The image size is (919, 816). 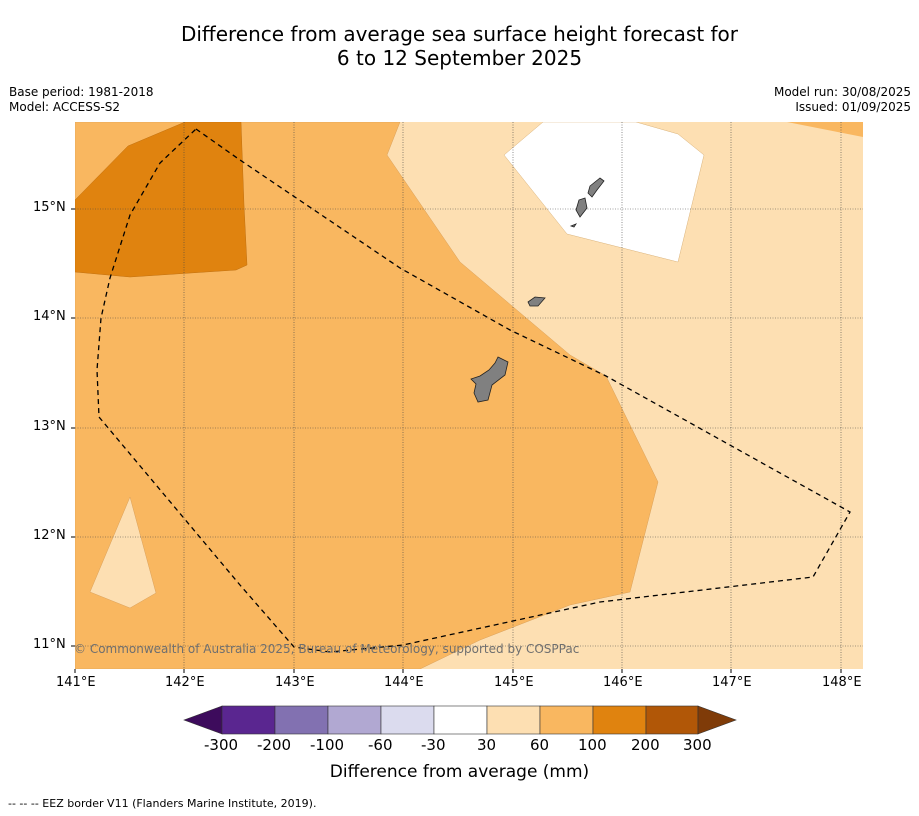 I want to click on colorbar-extend-low, so click(x=203, y=720).